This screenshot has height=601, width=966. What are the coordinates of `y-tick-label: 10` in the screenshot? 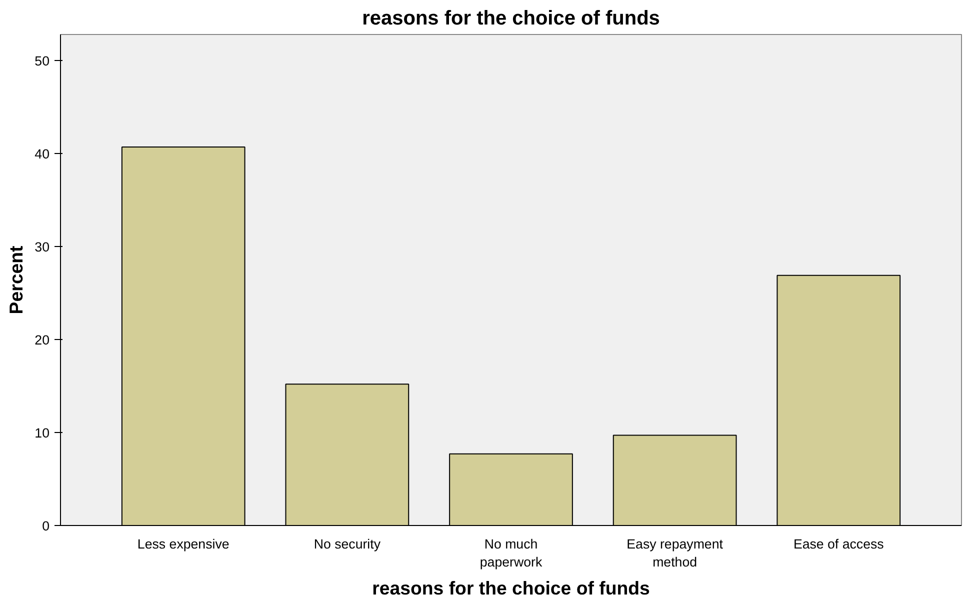 It's located at (42, 433).